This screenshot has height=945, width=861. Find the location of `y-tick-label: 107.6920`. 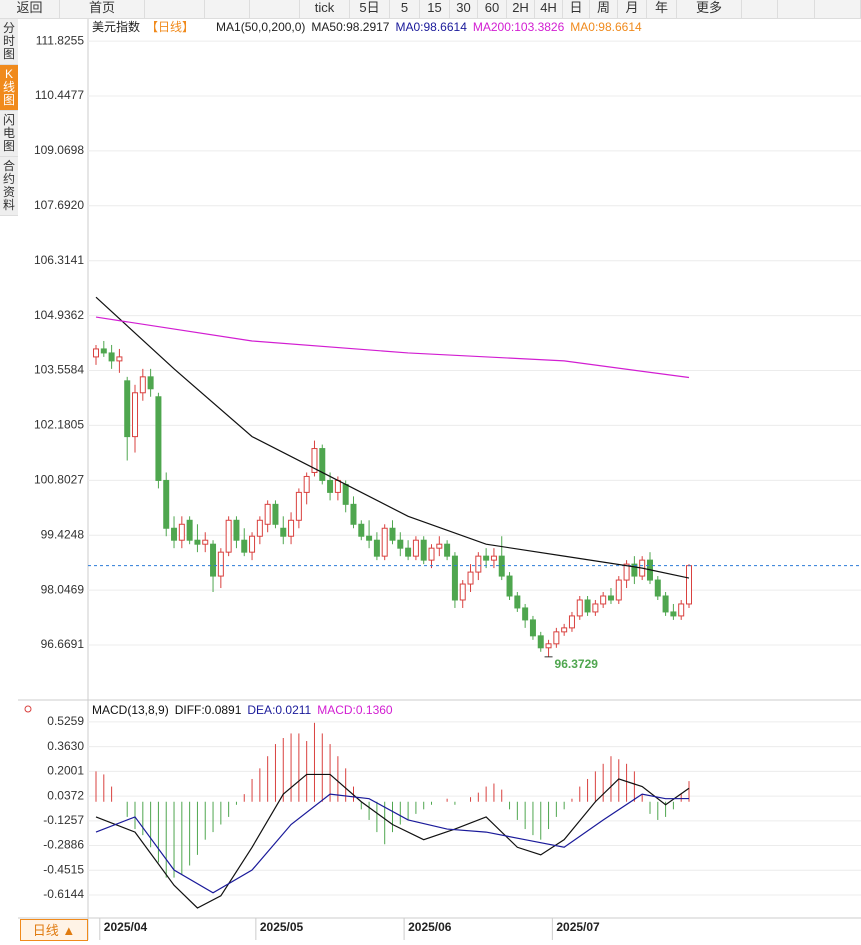

y-tick-label: 107.6920 is located at coordinates (59, 205).